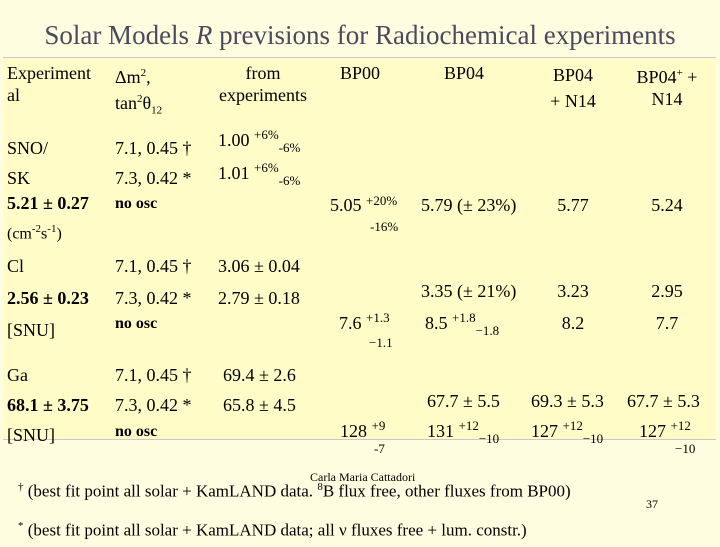 This screenshot has width=720, height=547. I want to click on ga-no-osc-bp00-lower: -7, so click(379, 448).